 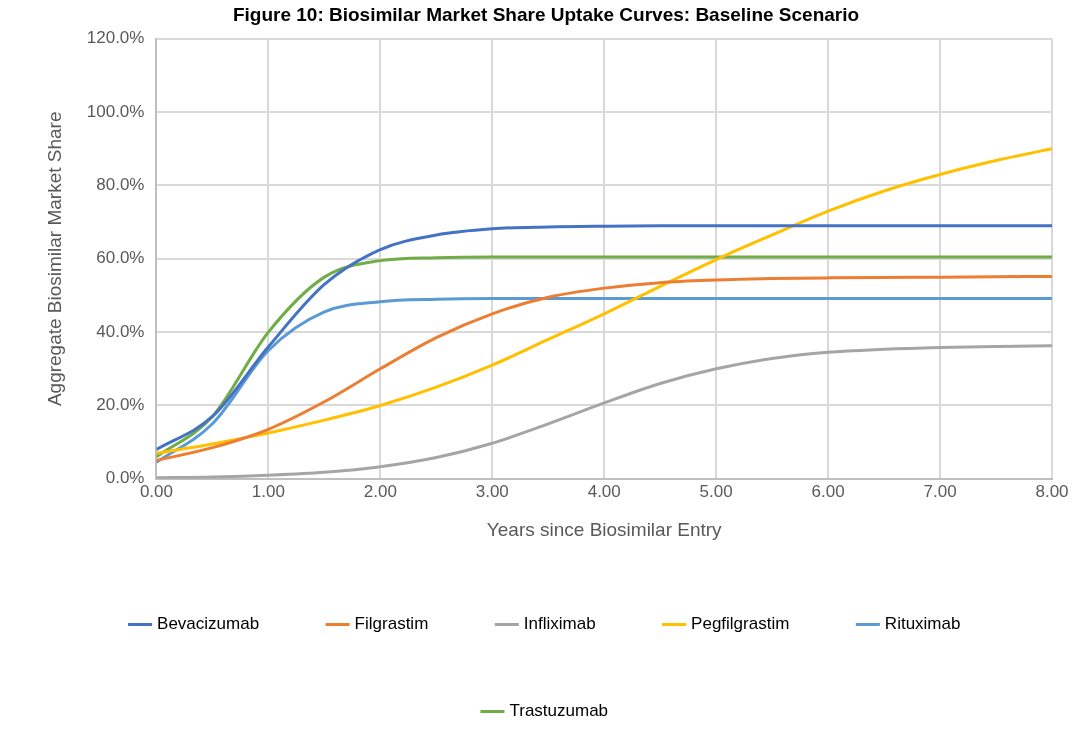 I want to click on x-tick-label: 5.00, so click(x=716, y=491).